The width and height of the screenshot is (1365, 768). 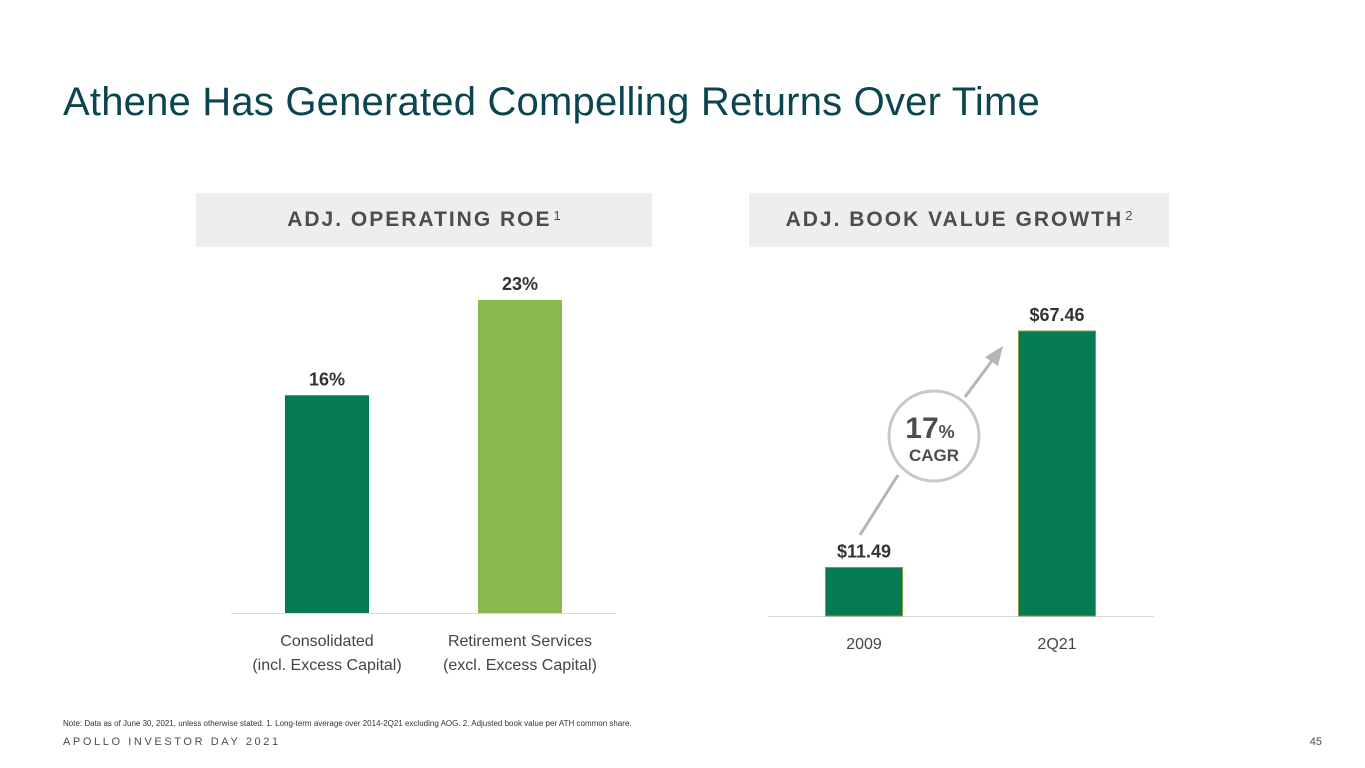 I want to click on cagr-arrowhead, so click(x=994, y=356).